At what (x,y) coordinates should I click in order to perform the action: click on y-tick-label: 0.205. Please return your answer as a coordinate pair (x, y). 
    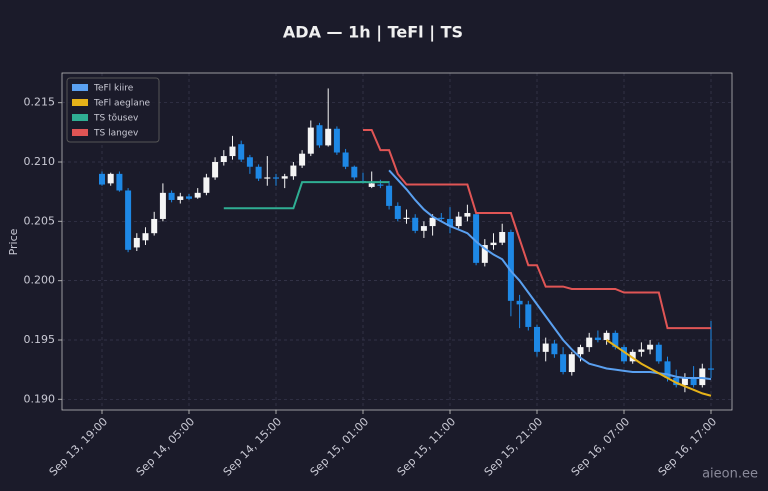
    Looking at the image, I should click on (40, 220).